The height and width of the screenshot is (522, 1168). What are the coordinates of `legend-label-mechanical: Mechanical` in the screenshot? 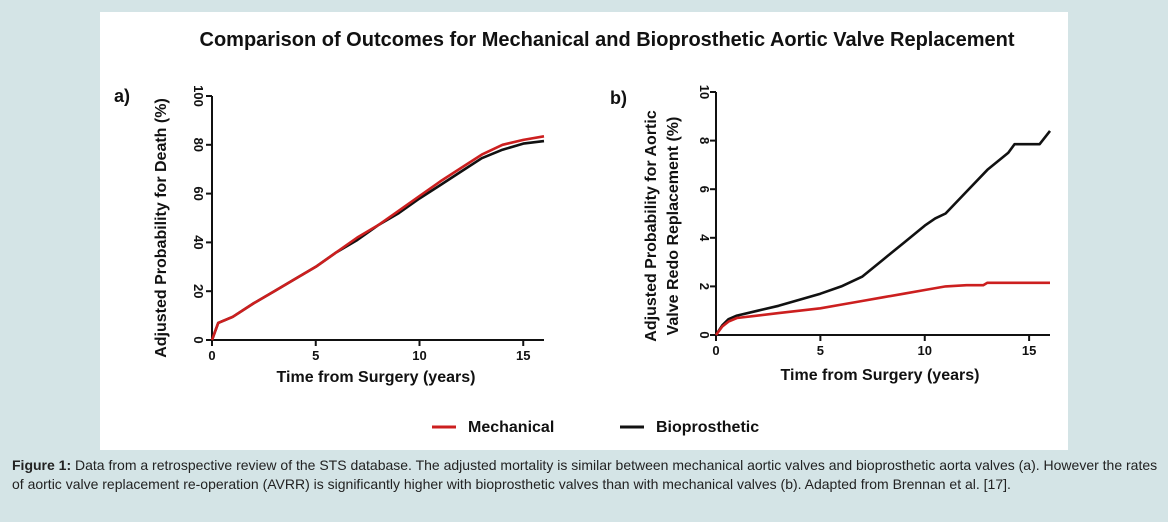 It's located at (511, 427).